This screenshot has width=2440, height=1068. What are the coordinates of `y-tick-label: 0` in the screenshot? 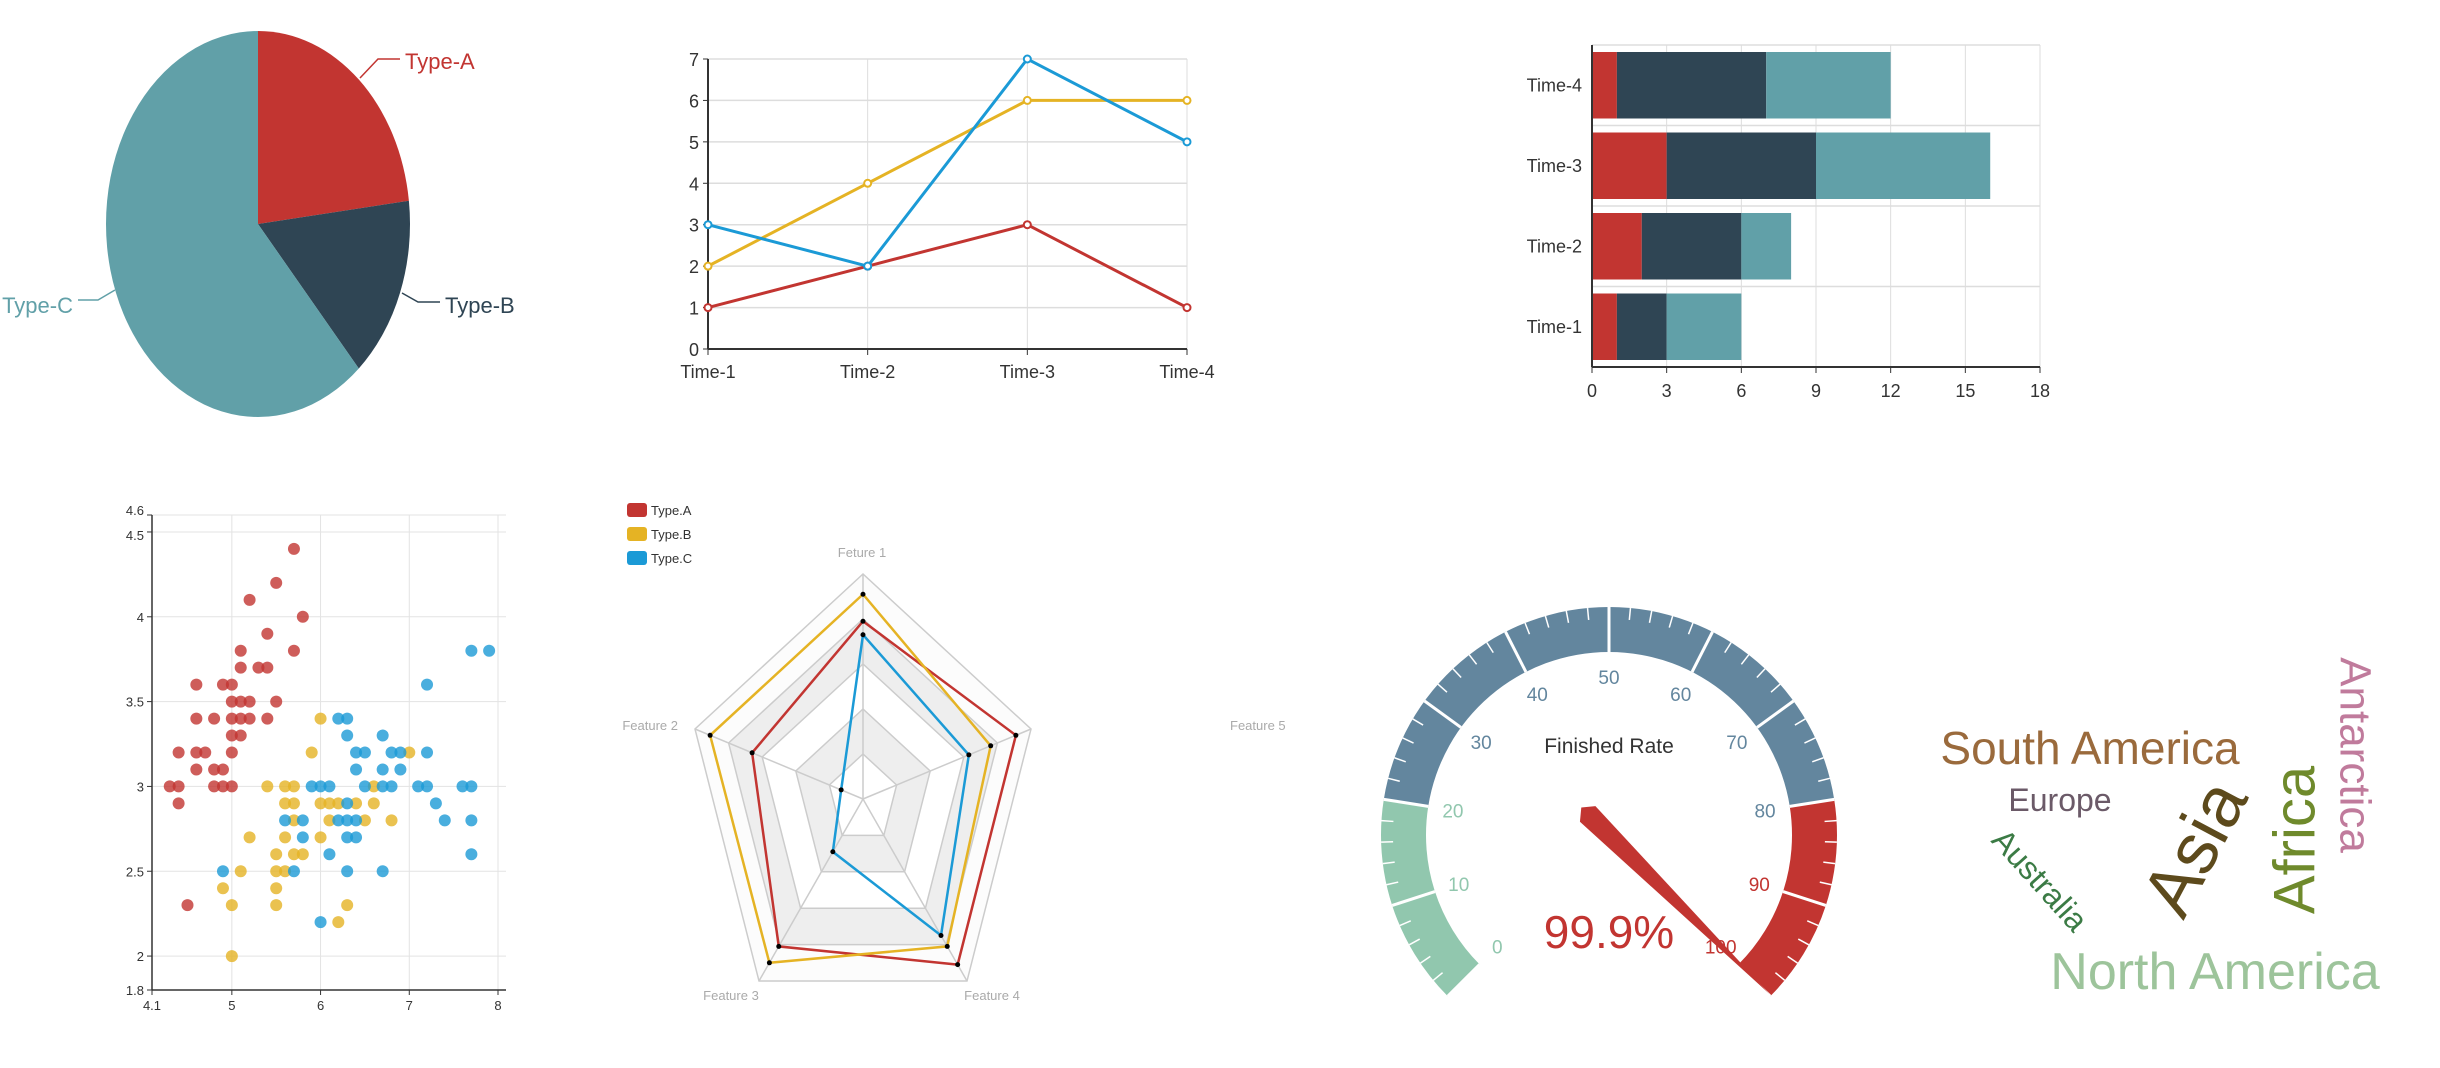 It's located at (694, 350).